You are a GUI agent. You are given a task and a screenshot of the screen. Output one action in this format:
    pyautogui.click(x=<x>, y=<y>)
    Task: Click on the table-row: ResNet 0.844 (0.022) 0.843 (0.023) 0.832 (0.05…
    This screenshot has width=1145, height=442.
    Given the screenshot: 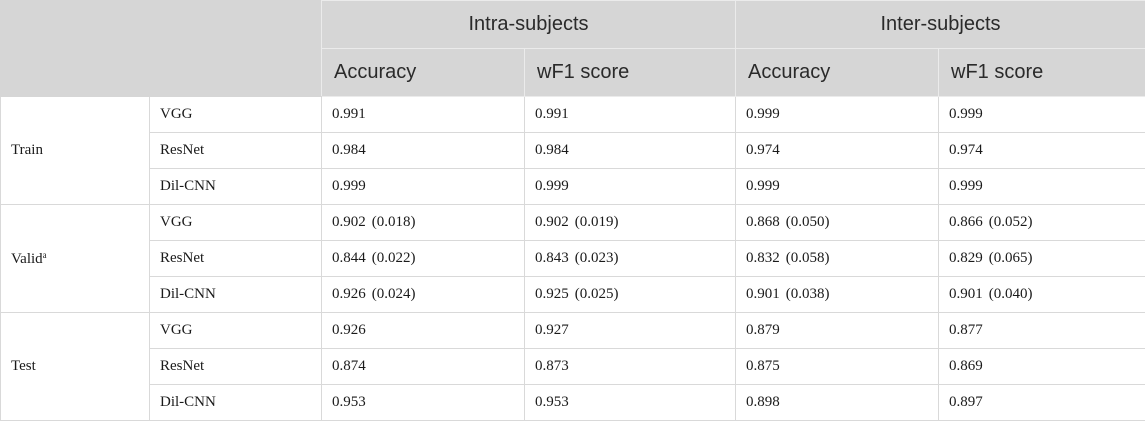 What is the action you would take?
    pyautogui.click(x=573, y=258)
    